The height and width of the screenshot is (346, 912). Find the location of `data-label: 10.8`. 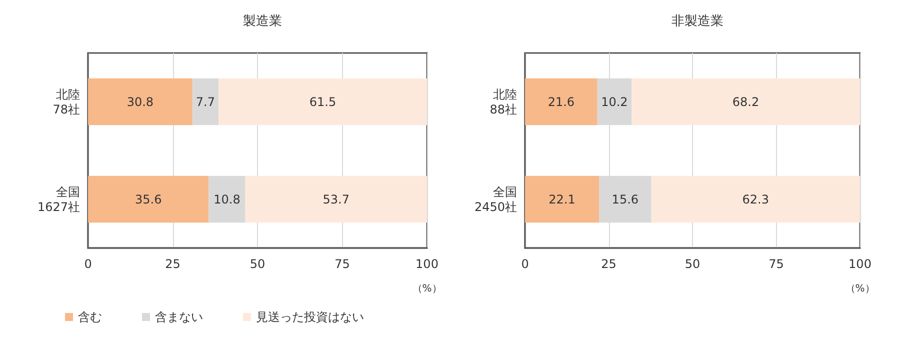

data-label: 10.8 is located at coordinates (227, 199).